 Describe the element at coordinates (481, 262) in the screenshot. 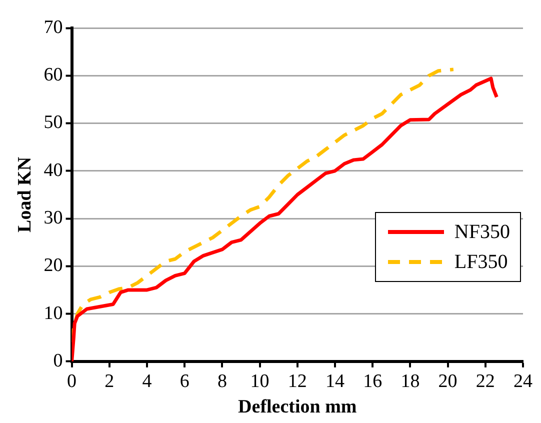

I see `legend-label: LF350` at that location.